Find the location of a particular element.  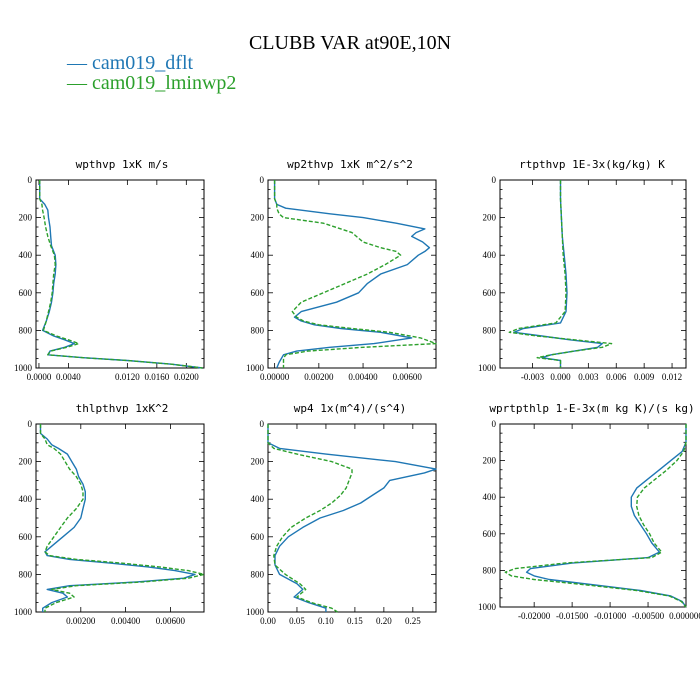

legend-entry-lminwp2: — cam019_lminwp2 is located at coordinates (151, 83).